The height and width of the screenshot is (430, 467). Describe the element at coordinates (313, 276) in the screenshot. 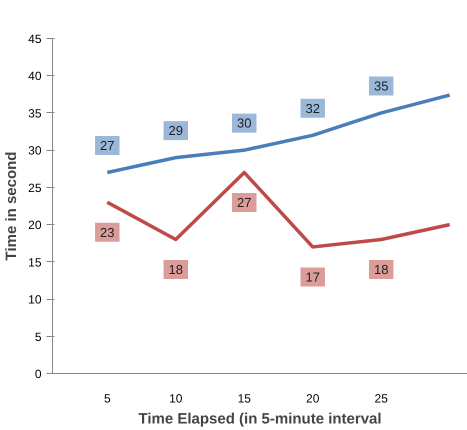

I see `data-label: 17` at that location.